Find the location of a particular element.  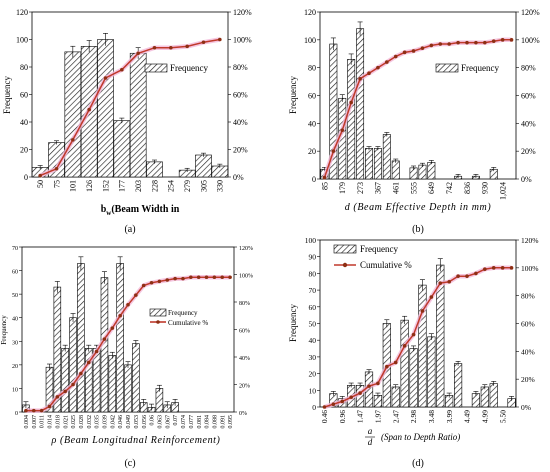

legend-marker-cumulative is located at coordinates (158, 322).